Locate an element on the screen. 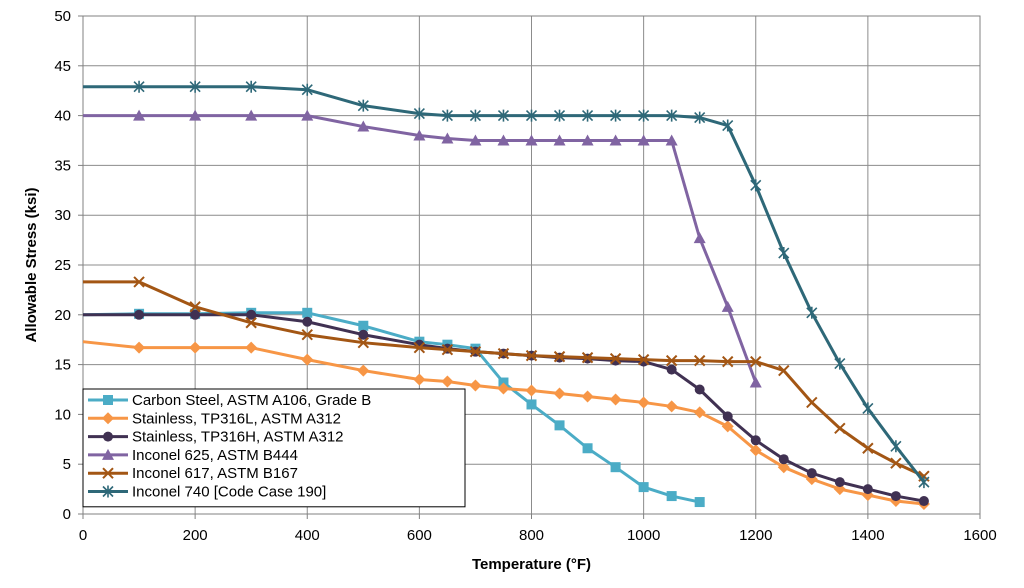 This screenshot has width=1024, height=588. y-tick-label: 20 is located at coordinates (62, 315).